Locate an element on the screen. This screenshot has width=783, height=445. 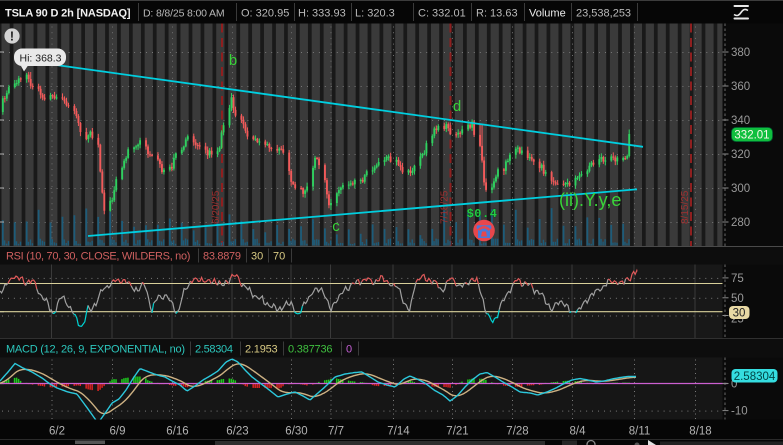
svg-text: 332.01 is located at coordinates (751, 136).